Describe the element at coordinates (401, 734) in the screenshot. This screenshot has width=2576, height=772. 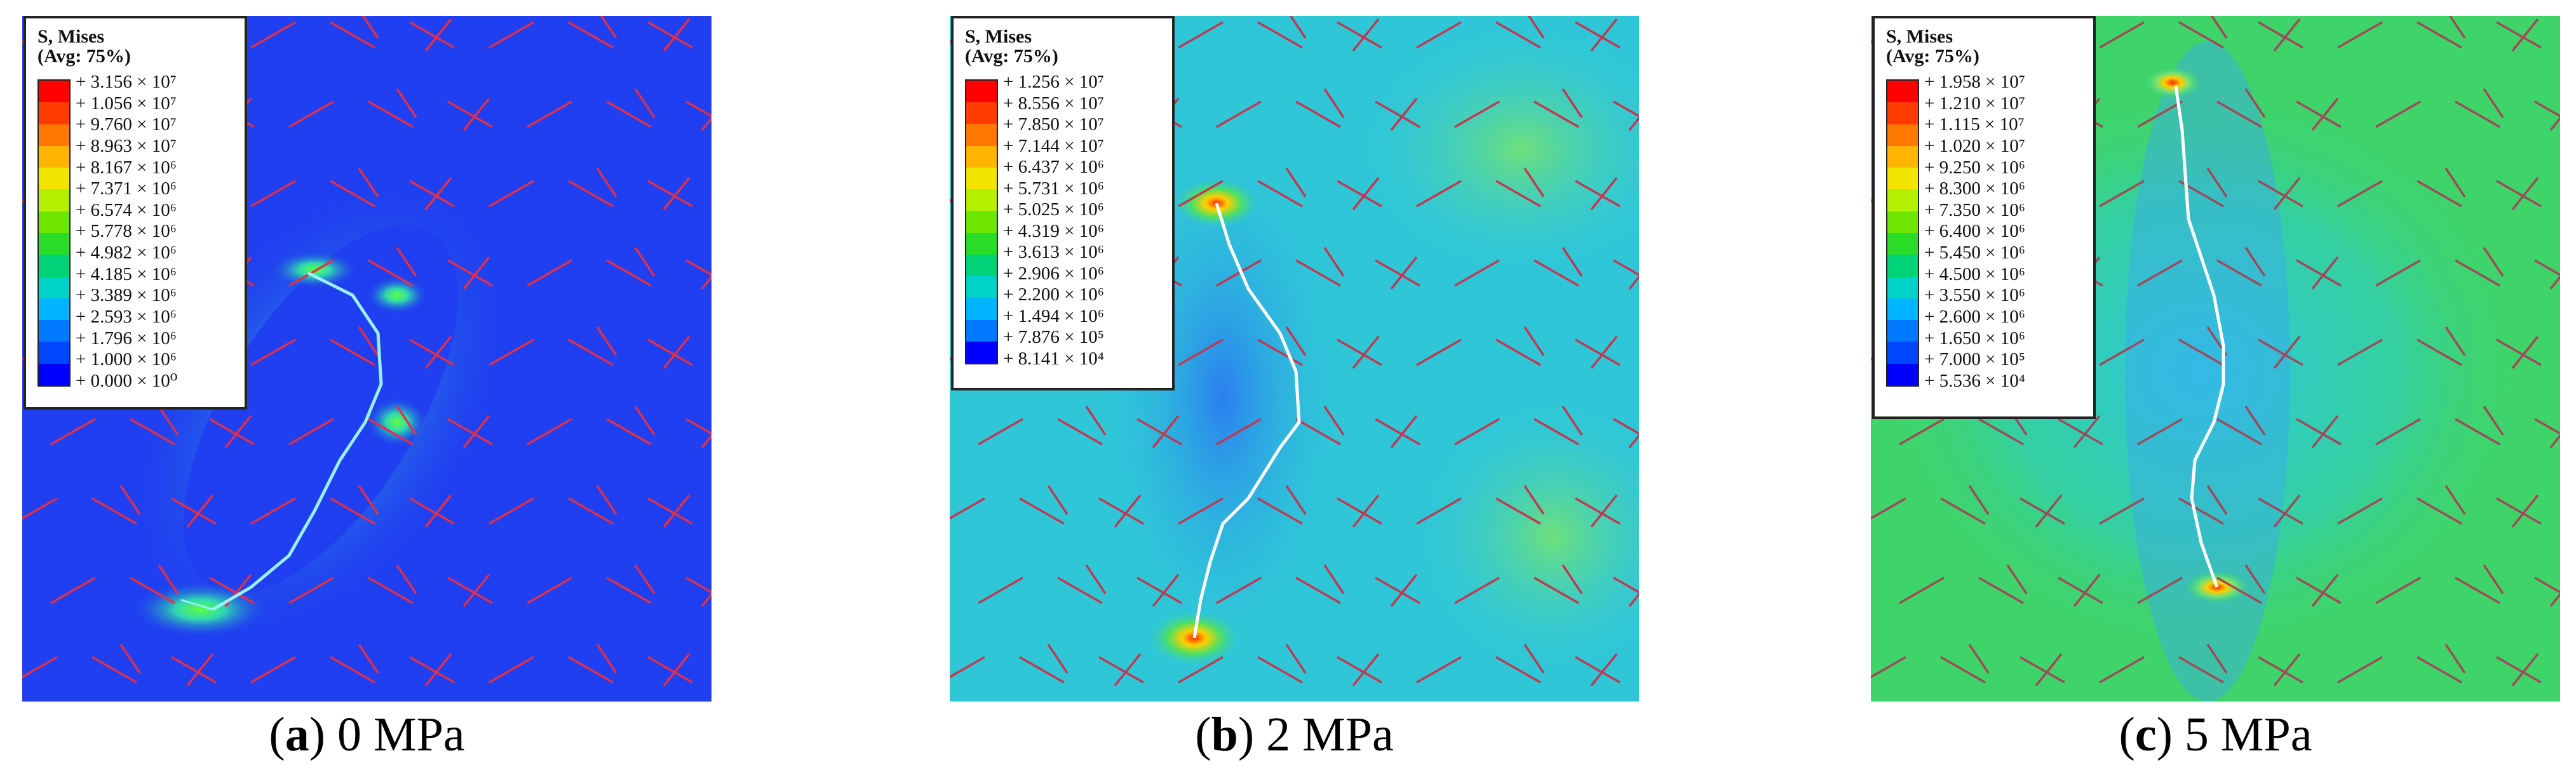
I see `caption-pressure-a: 0 MPa` at that location.